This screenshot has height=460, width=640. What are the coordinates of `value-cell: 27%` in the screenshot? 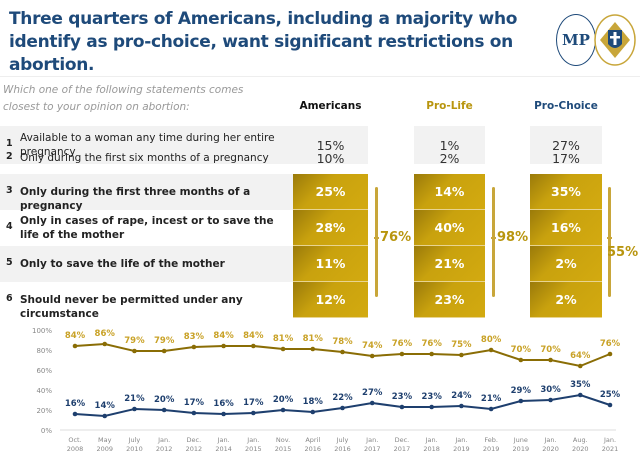 It's located at (566, 145).